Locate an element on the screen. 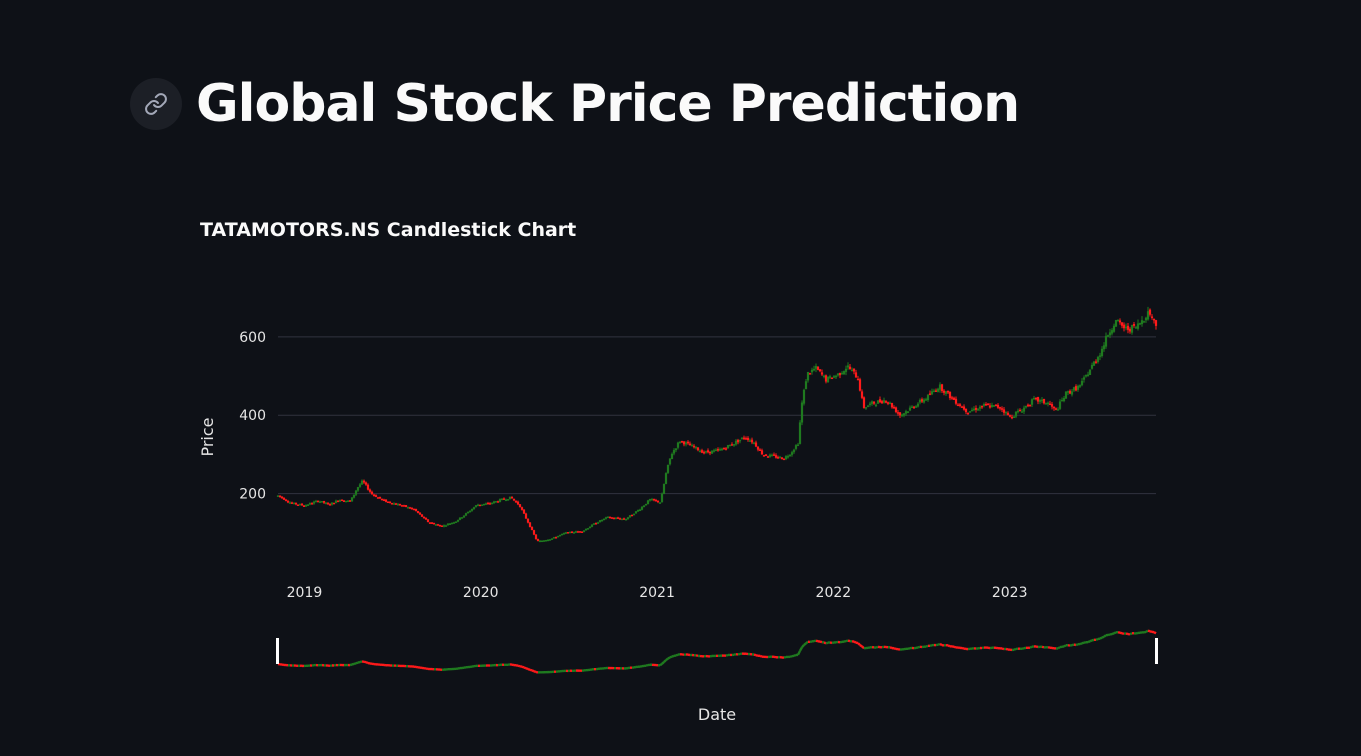 The image size is (1361, 756). x-tick-label: 2021 is located at coordinates (657, 593).